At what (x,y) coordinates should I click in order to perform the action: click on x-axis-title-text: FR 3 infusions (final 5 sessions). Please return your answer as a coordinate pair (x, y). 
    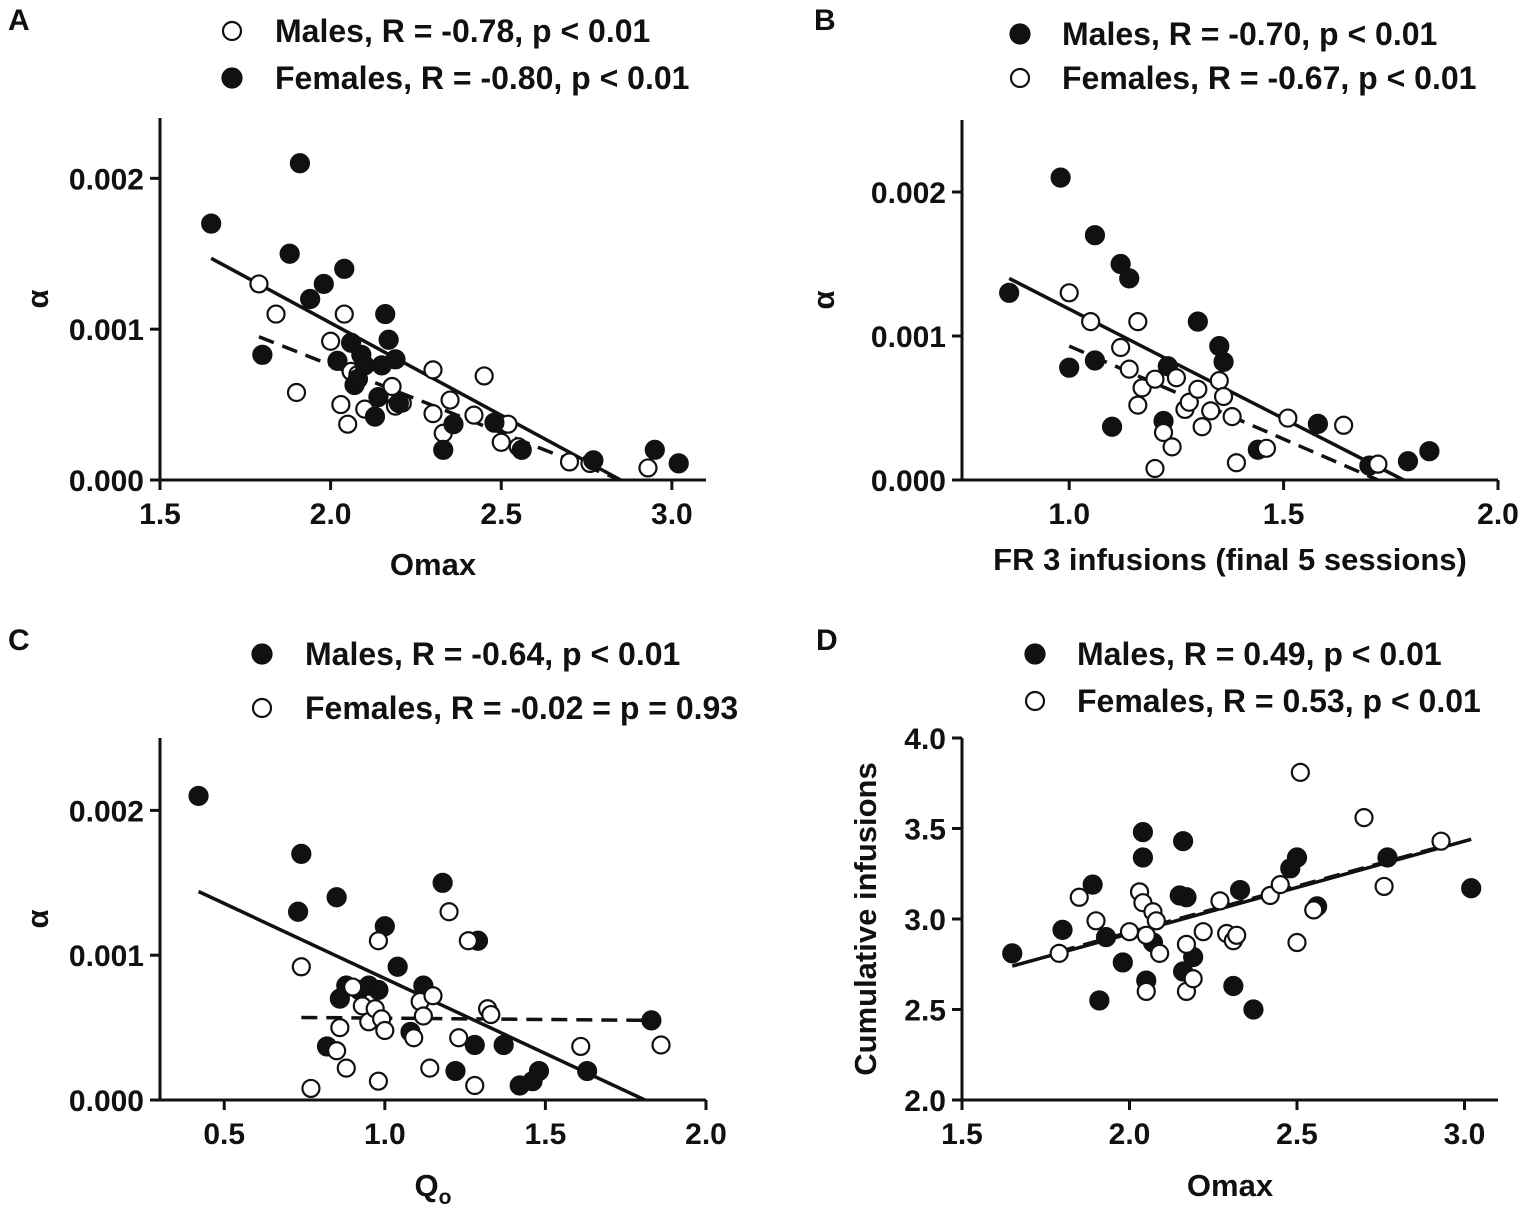
    Looking at the image, I should click on (1230, 559).